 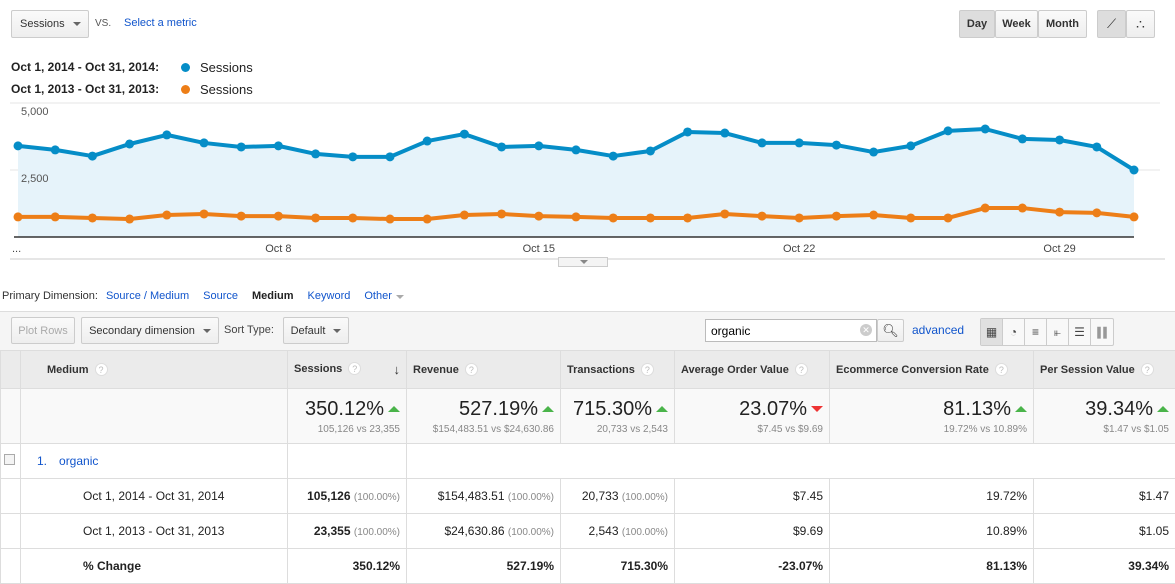 I want to click on header-medium: Medium?, so click(x=154, y=370).